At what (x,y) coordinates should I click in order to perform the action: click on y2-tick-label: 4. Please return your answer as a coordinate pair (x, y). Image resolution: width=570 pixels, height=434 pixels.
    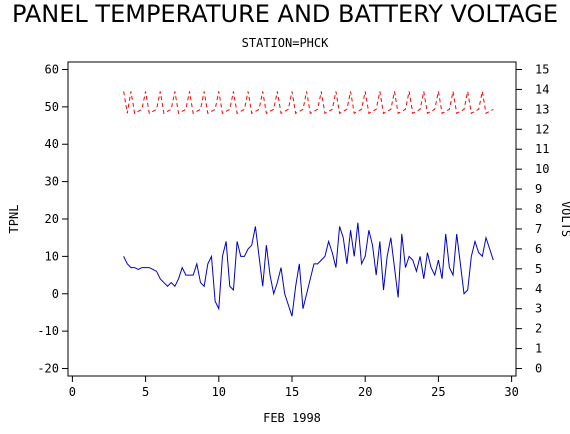
    Looking at the image, I should click on (538, 289).